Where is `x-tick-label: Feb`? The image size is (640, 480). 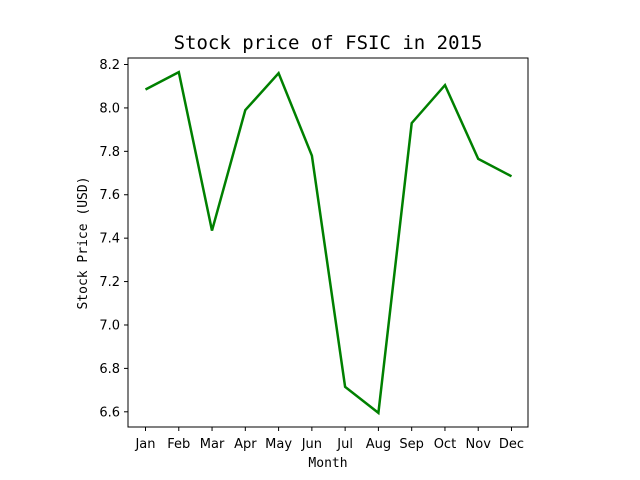
x-tick-label: Feb is located at coordinates (178, 444).